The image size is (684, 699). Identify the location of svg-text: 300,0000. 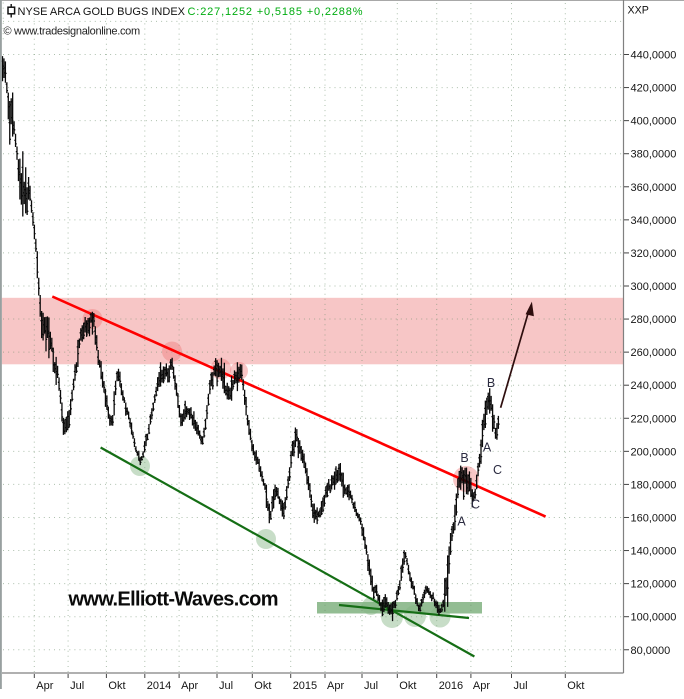
(654, 287).